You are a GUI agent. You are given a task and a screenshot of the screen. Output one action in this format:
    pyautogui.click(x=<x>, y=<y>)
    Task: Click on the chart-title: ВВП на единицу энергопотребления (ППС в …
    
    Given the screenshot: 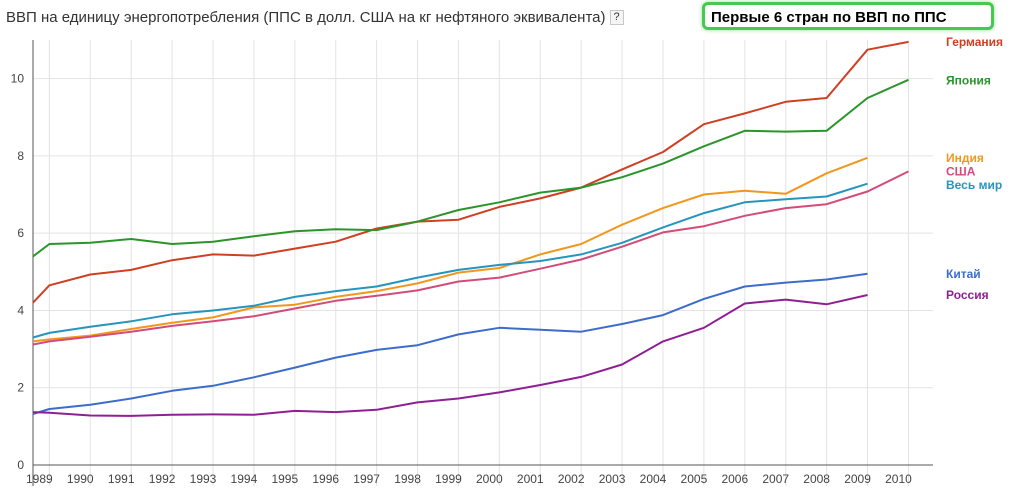 What is the action you would take?
    pyautogui.click(x=306, y=17)
    